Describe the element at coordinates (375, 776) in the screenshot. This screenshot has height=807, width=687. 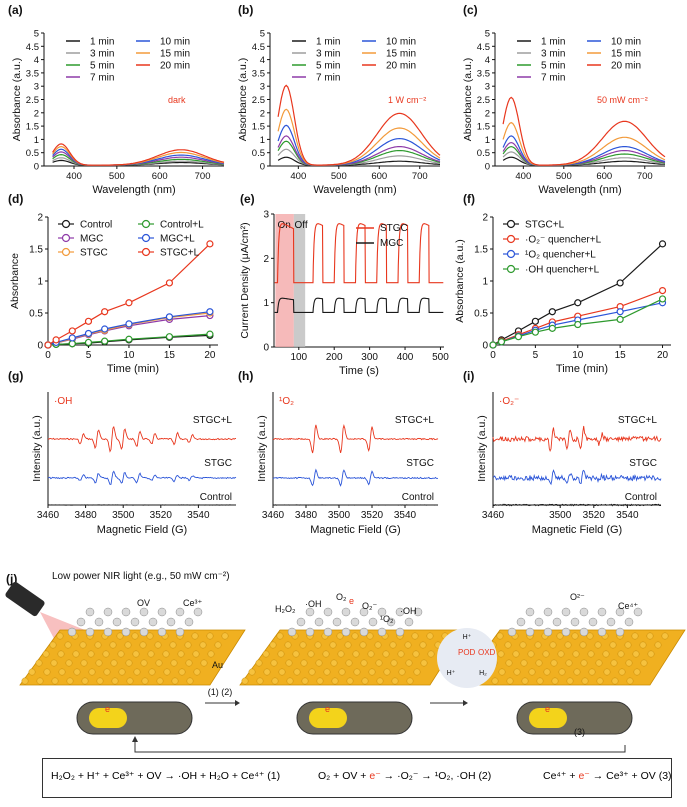
I see `equation-2-electron: e⁻` at that location.